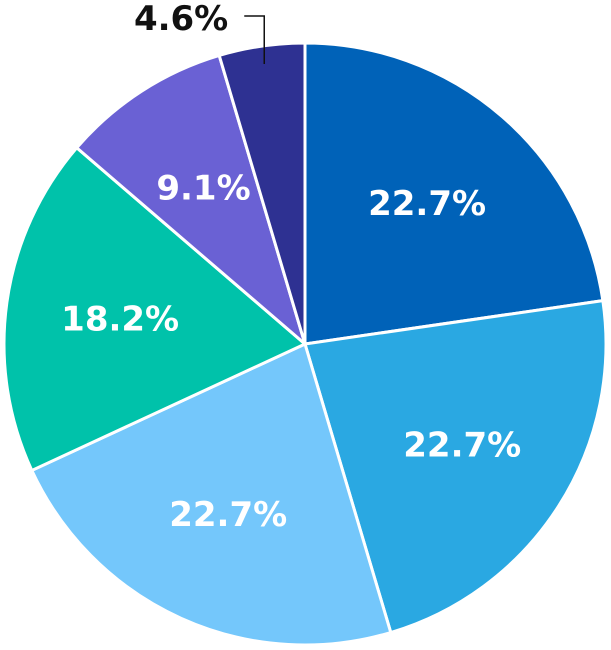  I want to click on slice-label-3: 22.7%, so click(228, 515).